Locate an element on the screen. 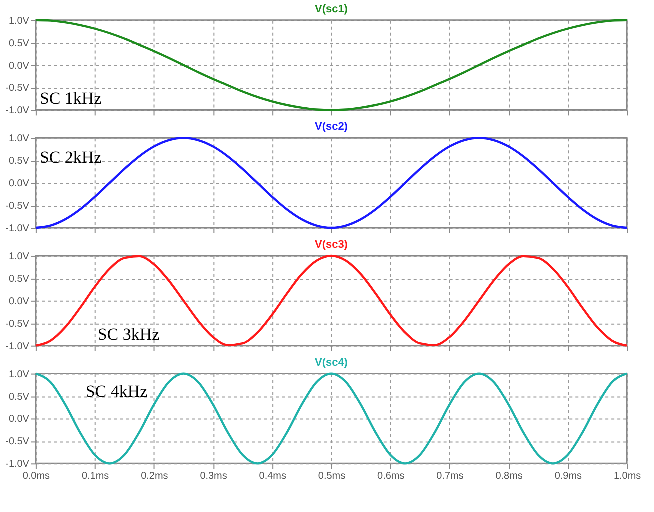 This screenshot has height=512, width=654. chart-title: V(sc4) is located at coordinates (331, 362).